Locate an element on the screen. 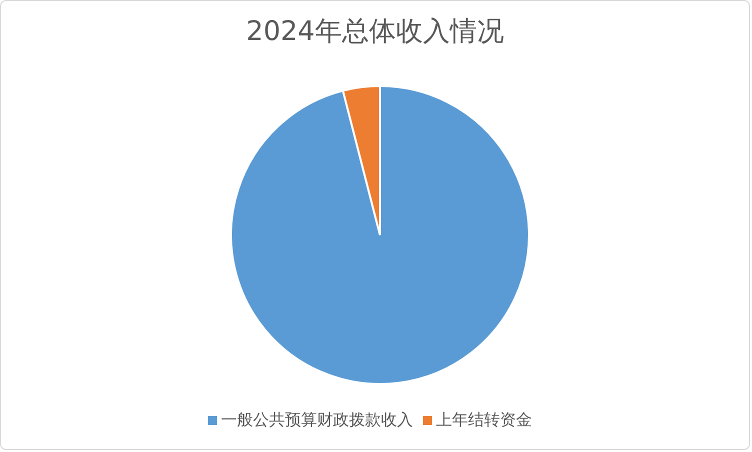  chart-title: 2024年总体收入情况 is located at coordinates (375, 32).